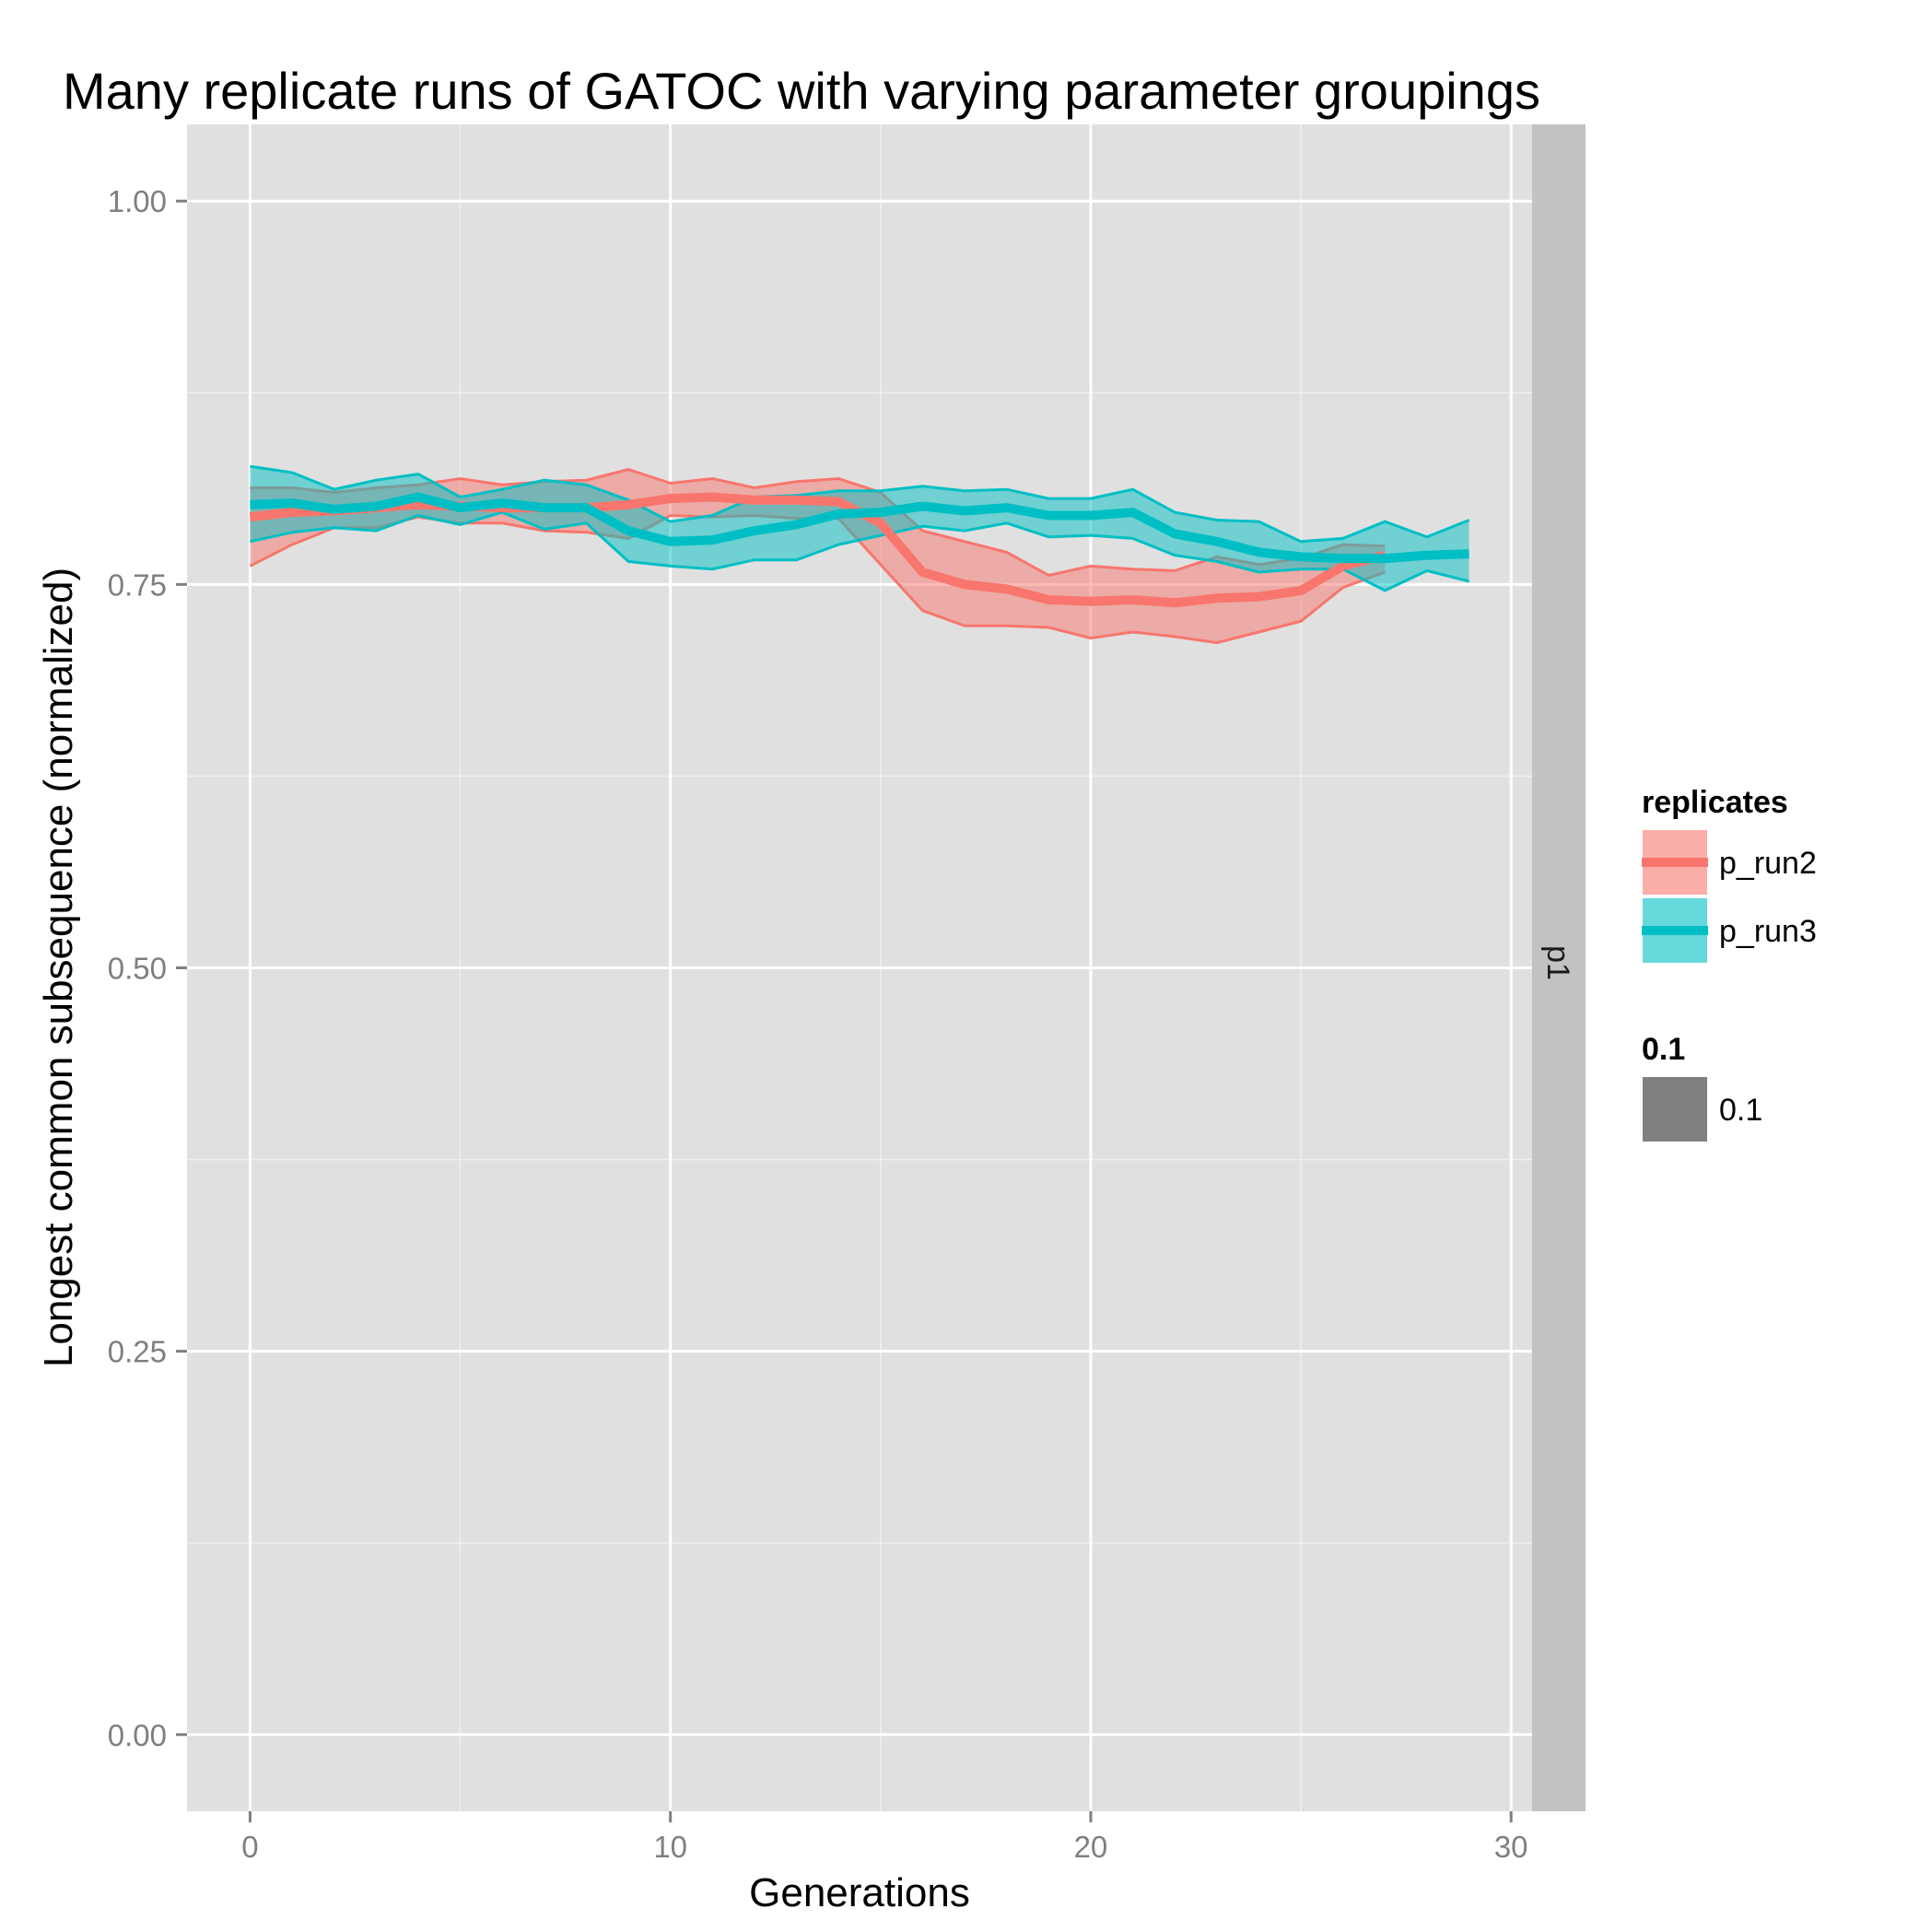 The image size is (1931, 1932). I want to click on legend-label: 0.1, so click(1740, 1110).